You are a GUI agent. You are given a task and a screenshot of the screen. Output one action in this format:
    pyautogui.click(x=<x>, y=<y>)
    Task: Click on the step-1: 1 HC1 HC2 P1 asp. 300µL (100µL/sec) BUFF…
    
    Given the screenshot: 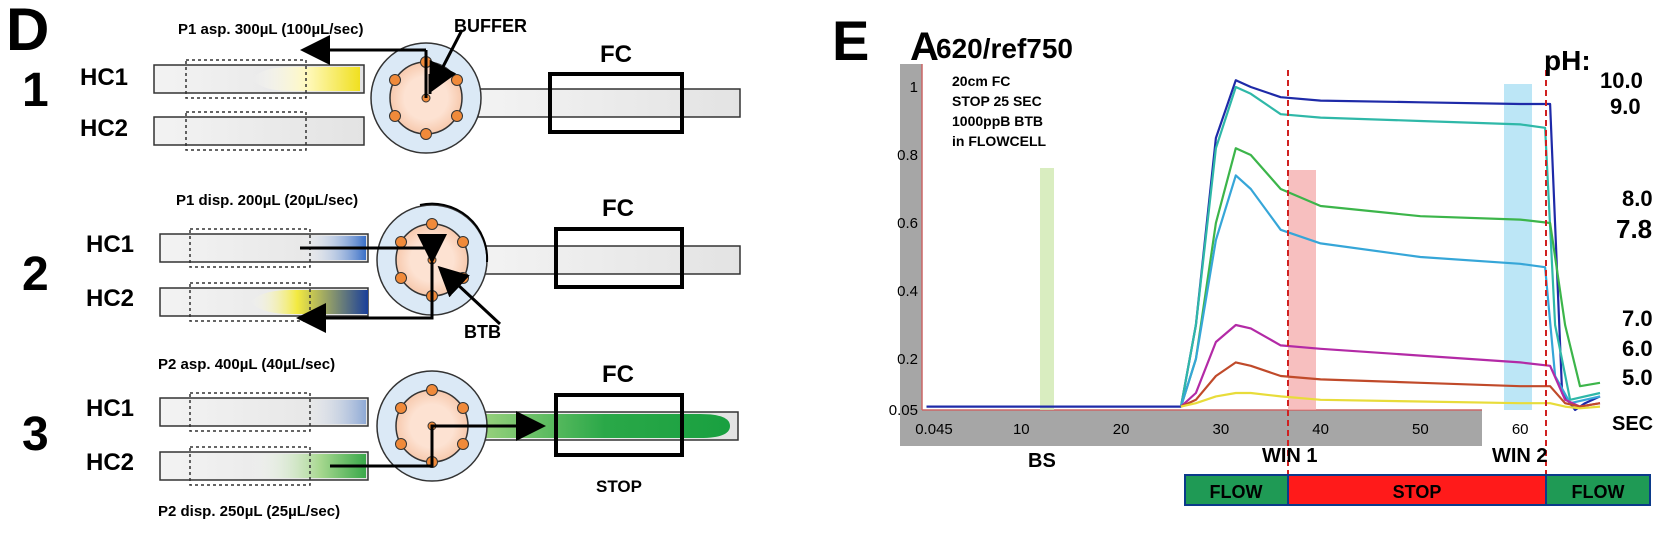 What is the action you would take?
    pyautogui.click(x=381, y=85)
    